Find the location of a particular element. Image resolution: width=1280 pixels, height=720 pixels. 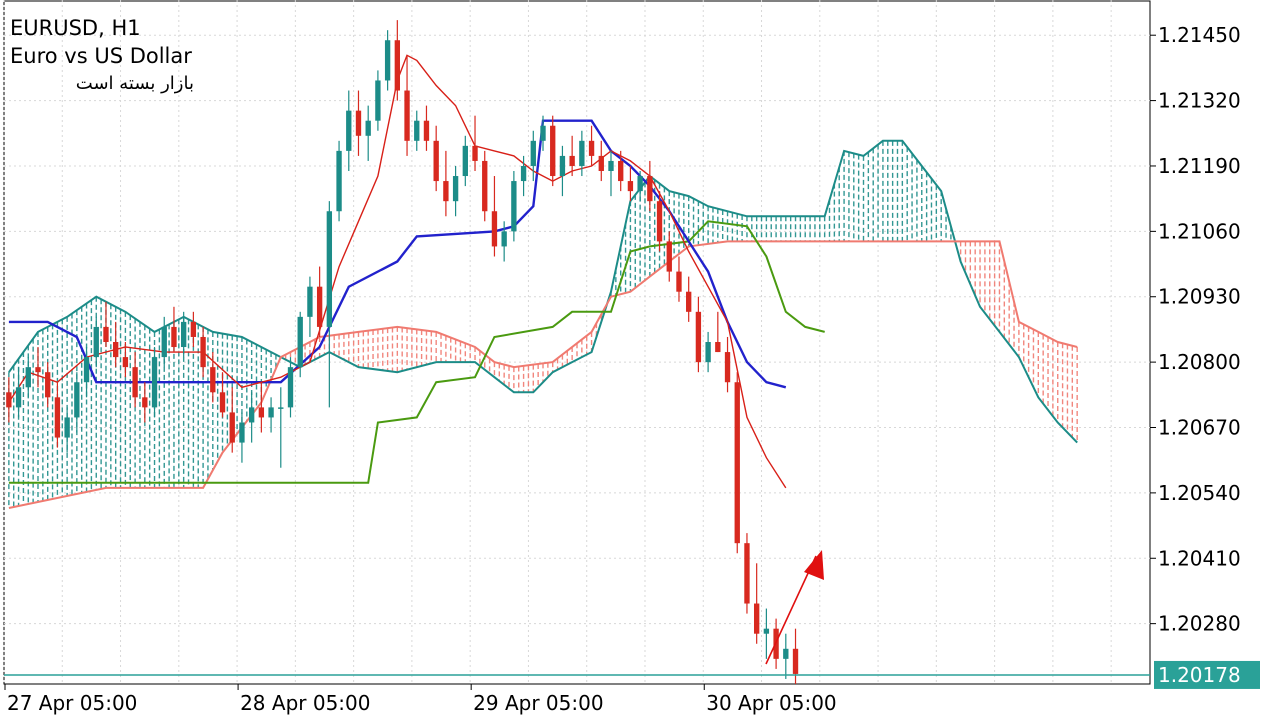

arrow-head-icon is located at coordinates (814, 565).